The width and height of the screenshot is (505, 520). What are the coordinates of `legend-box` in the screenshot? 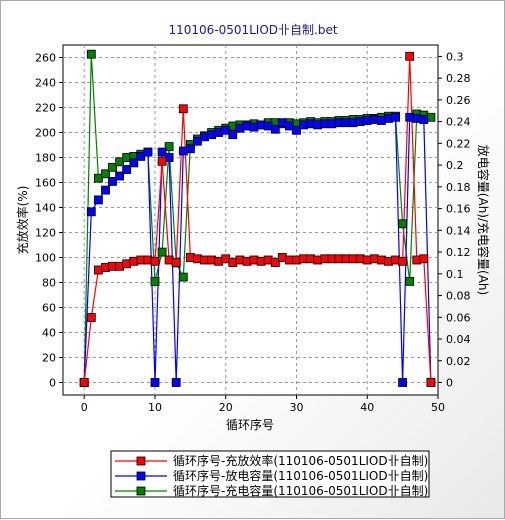 It's located at (270, 474).